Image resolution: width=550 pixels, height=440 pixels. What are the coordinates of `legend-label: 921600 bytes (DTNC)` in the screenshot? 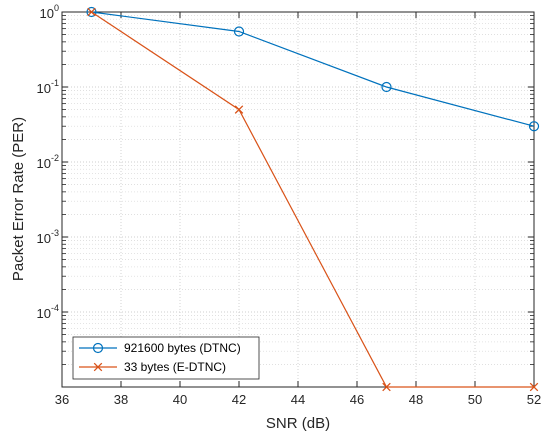 It's located at (182, 348).